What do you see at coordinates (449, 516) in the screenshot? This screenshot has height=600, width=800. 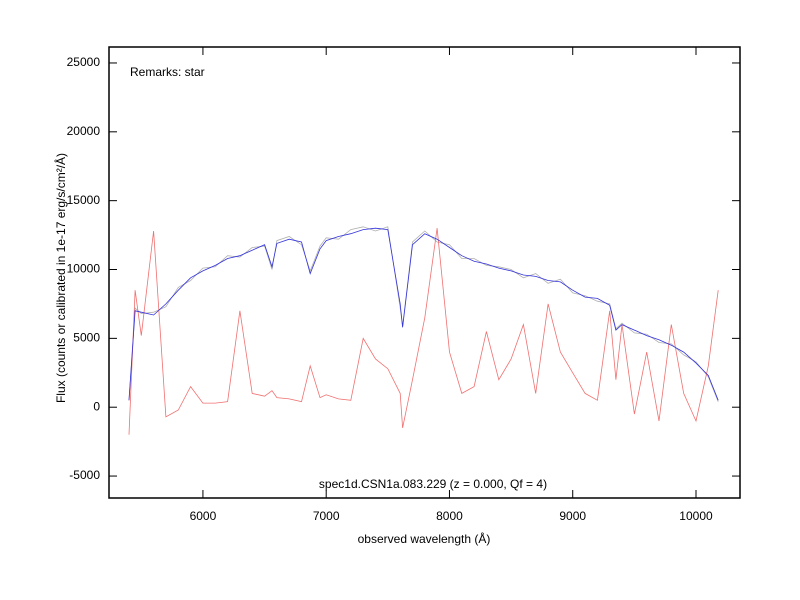 I see `x-tick-label: 8000` at bounding box center [449, 516].